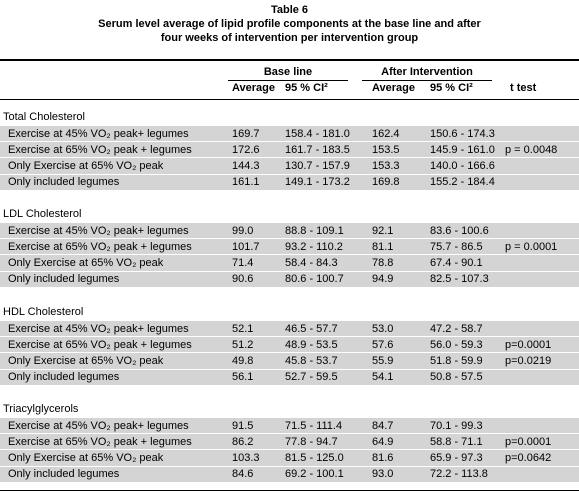  I want to click on cell: p = 0.0048, so click(531, 149).